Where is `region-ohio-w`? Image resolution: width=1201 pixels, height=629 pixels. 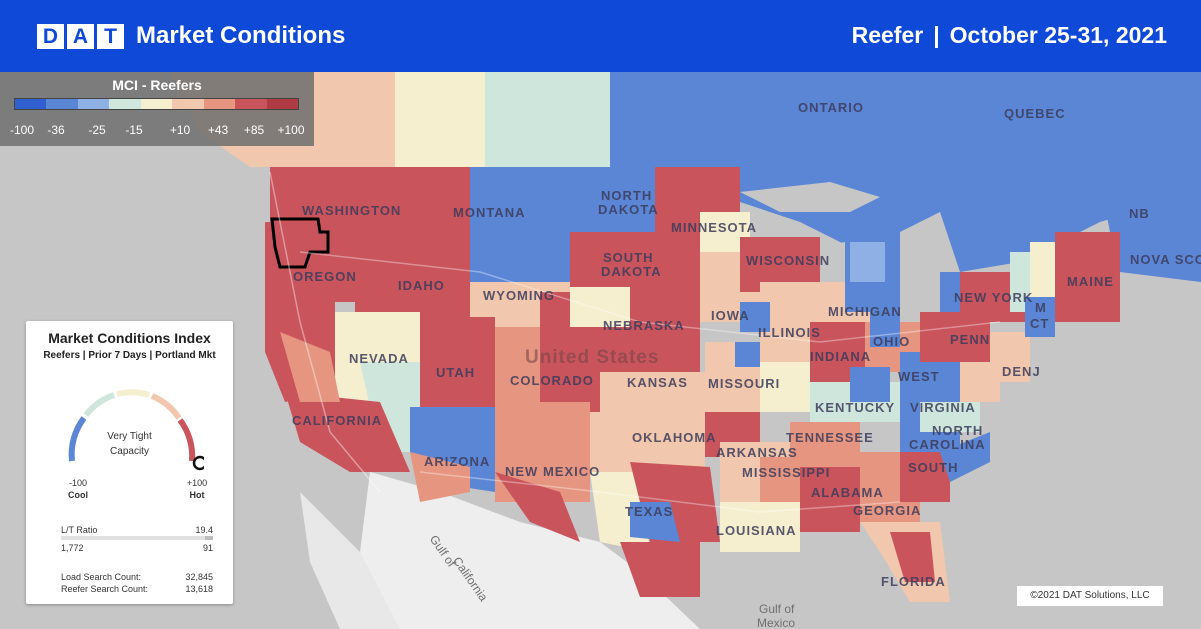
region-ohio-w is located at coordinates (885, 329).